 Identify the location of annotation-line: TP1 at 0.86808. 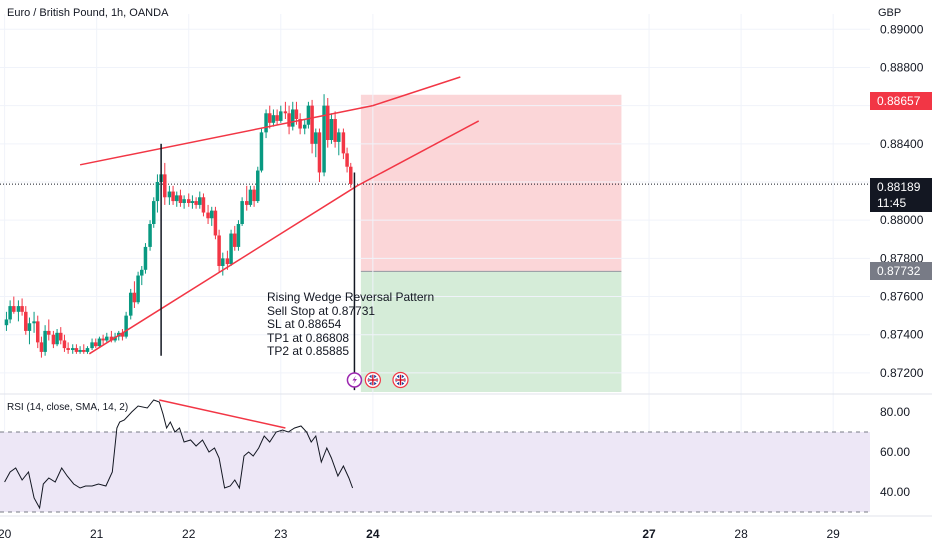
(308, 337).